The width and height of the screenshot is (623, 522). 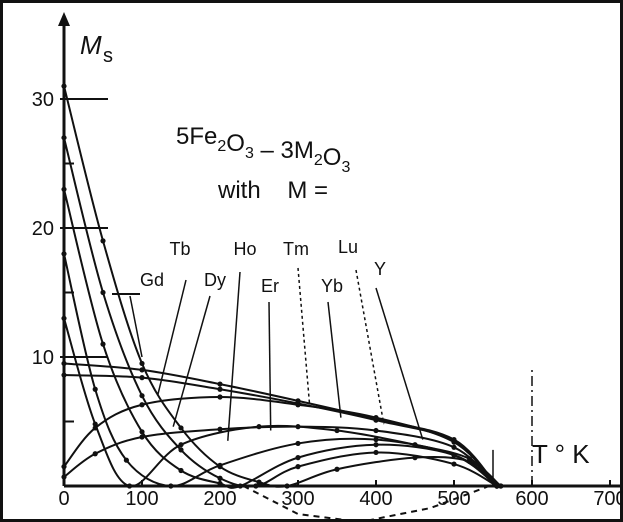 What do you see at coordinates (332, 286) in the screenshot?
I see `legend-label-yb: Yb` at bounding box center [332, 286].